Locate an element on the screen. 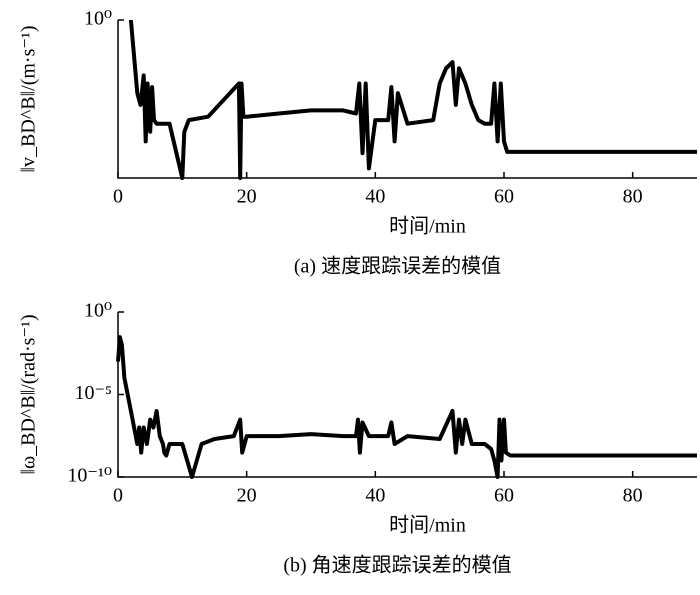 This screenshot has height=595, width=700. y-axis-label: ‖v_BD^B‖/(m·s⁻¹) is located at coordinates (29, 98).